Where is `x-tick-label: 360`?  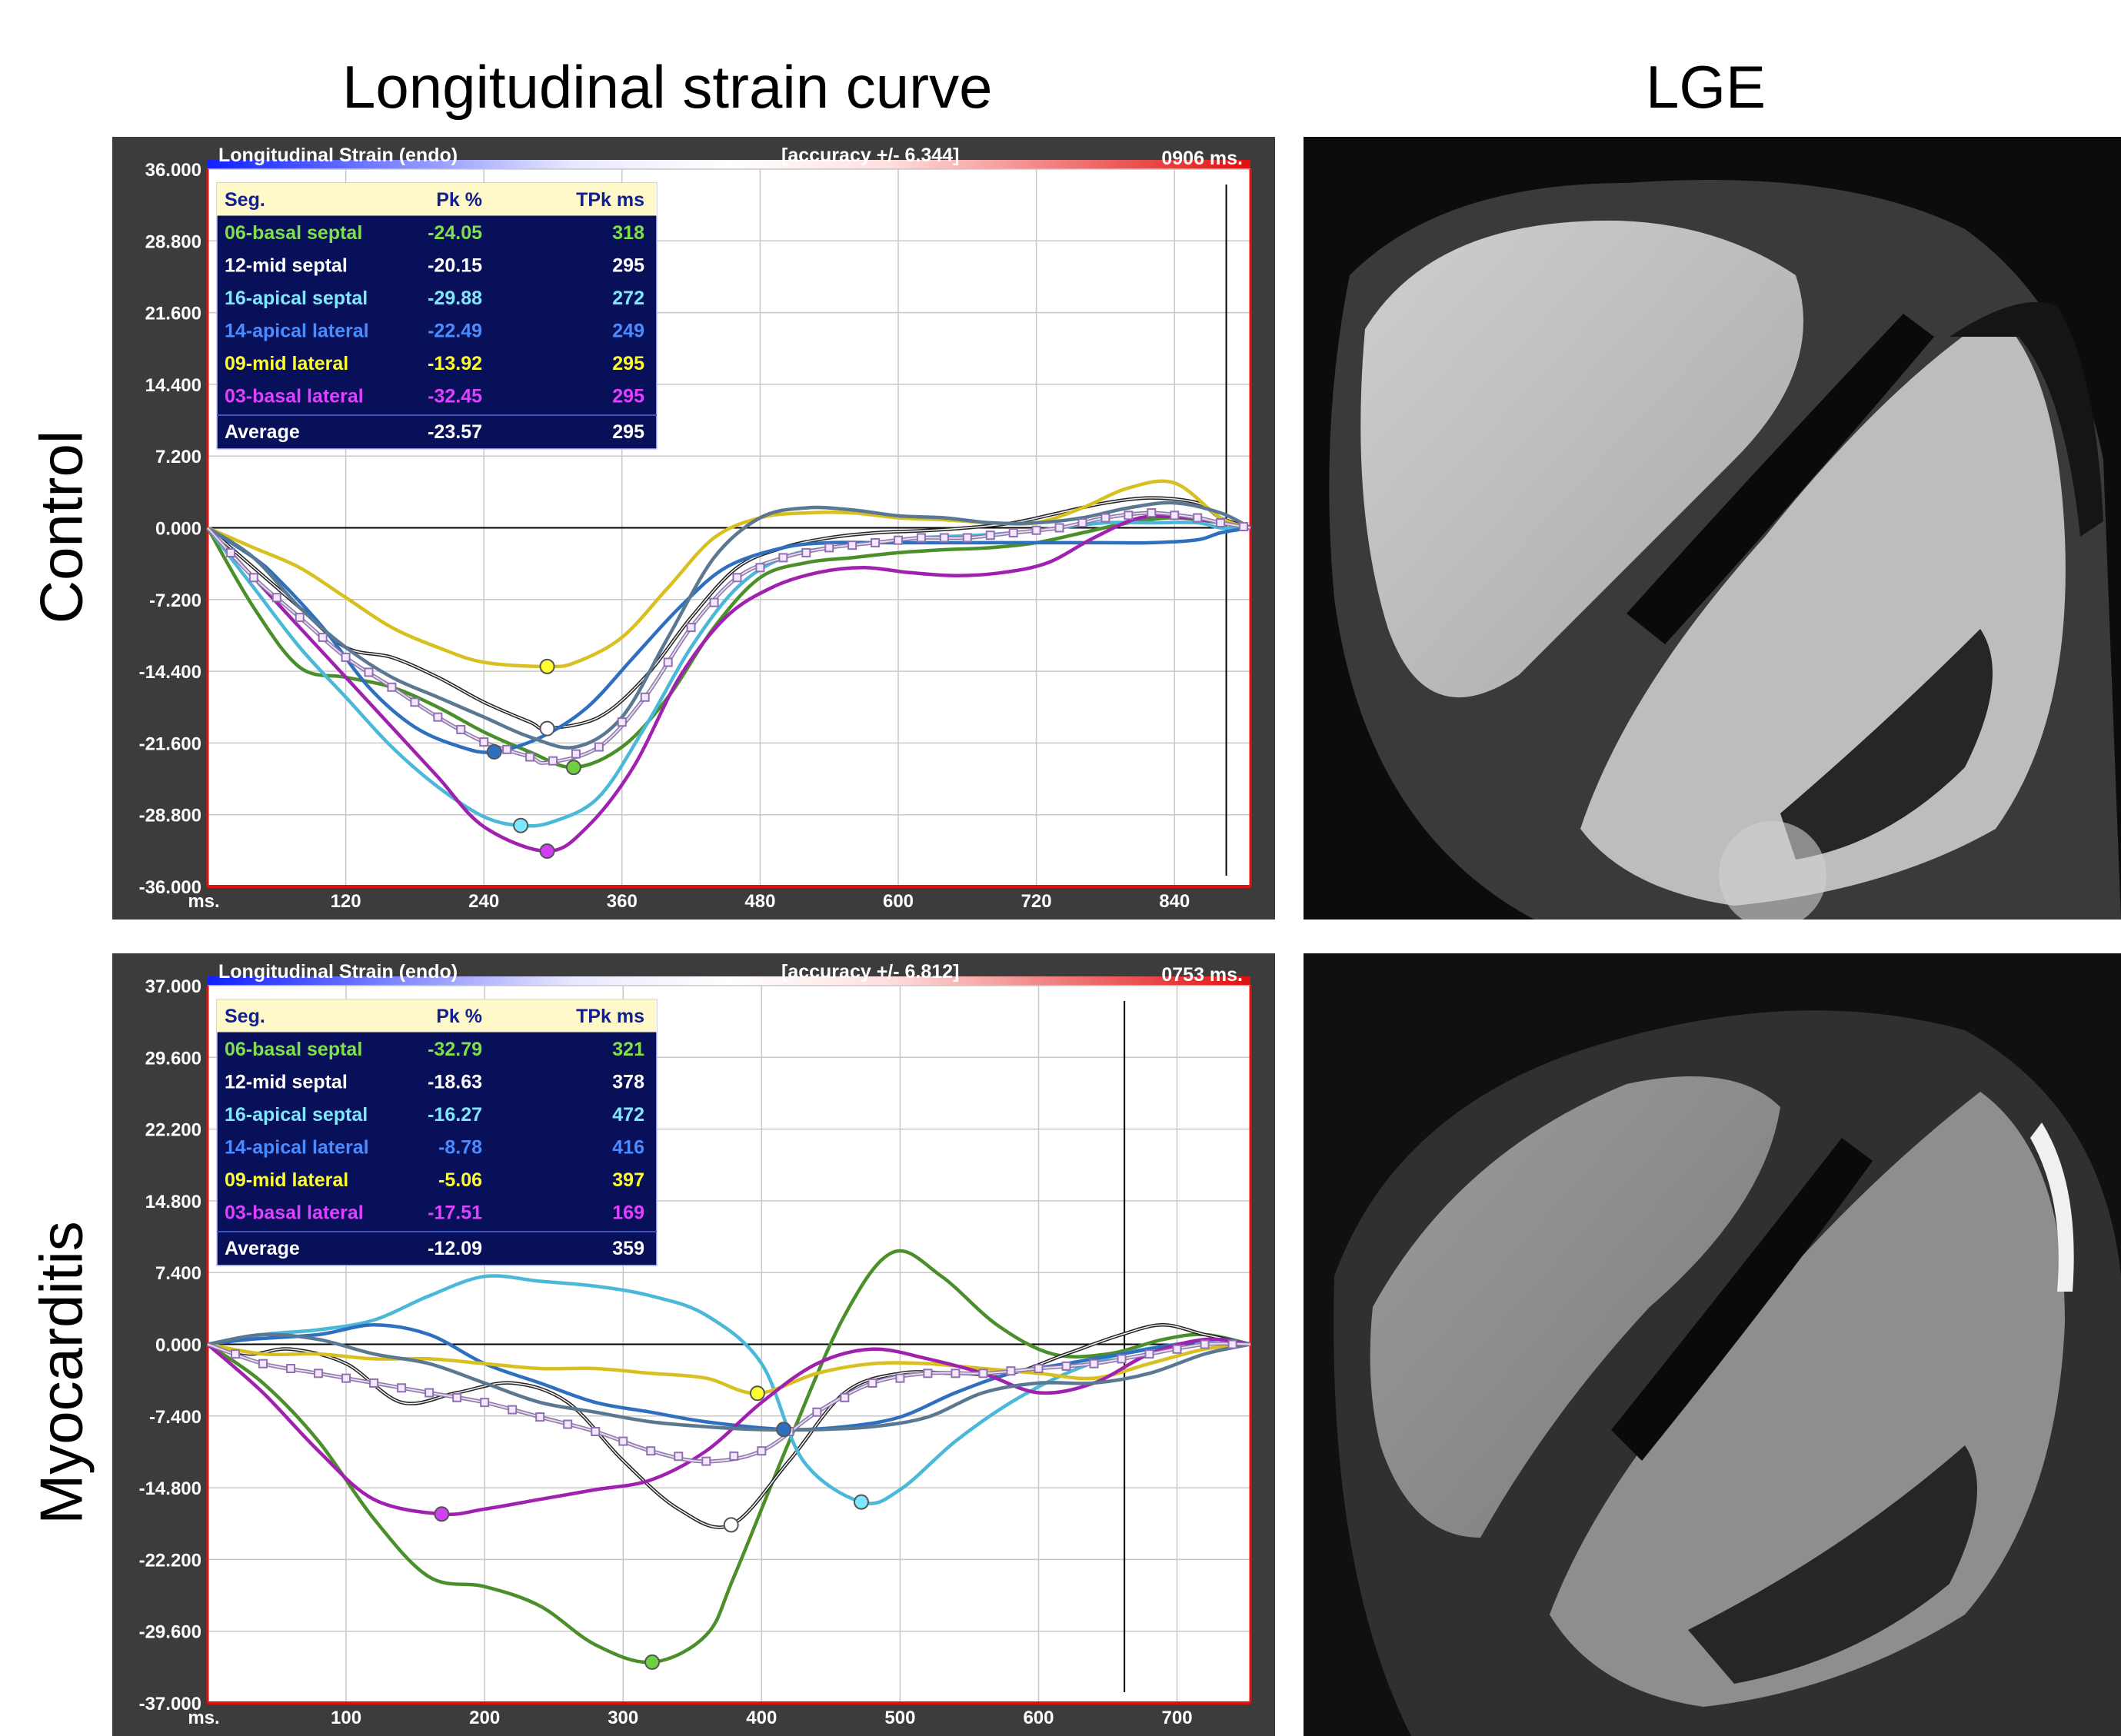
x-tick-label: 360 is located at coordinates (622, 901).